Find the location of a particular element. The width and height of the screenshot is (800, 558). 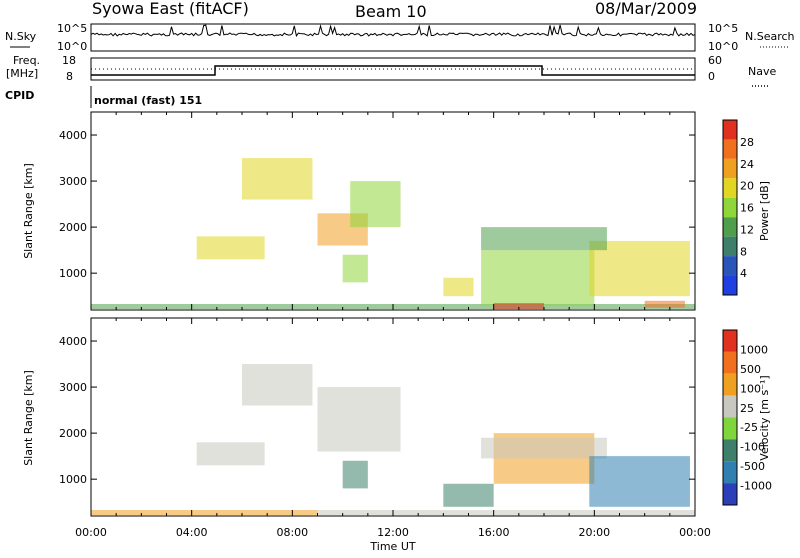

noise-trace is located at coordinates (393, 30).